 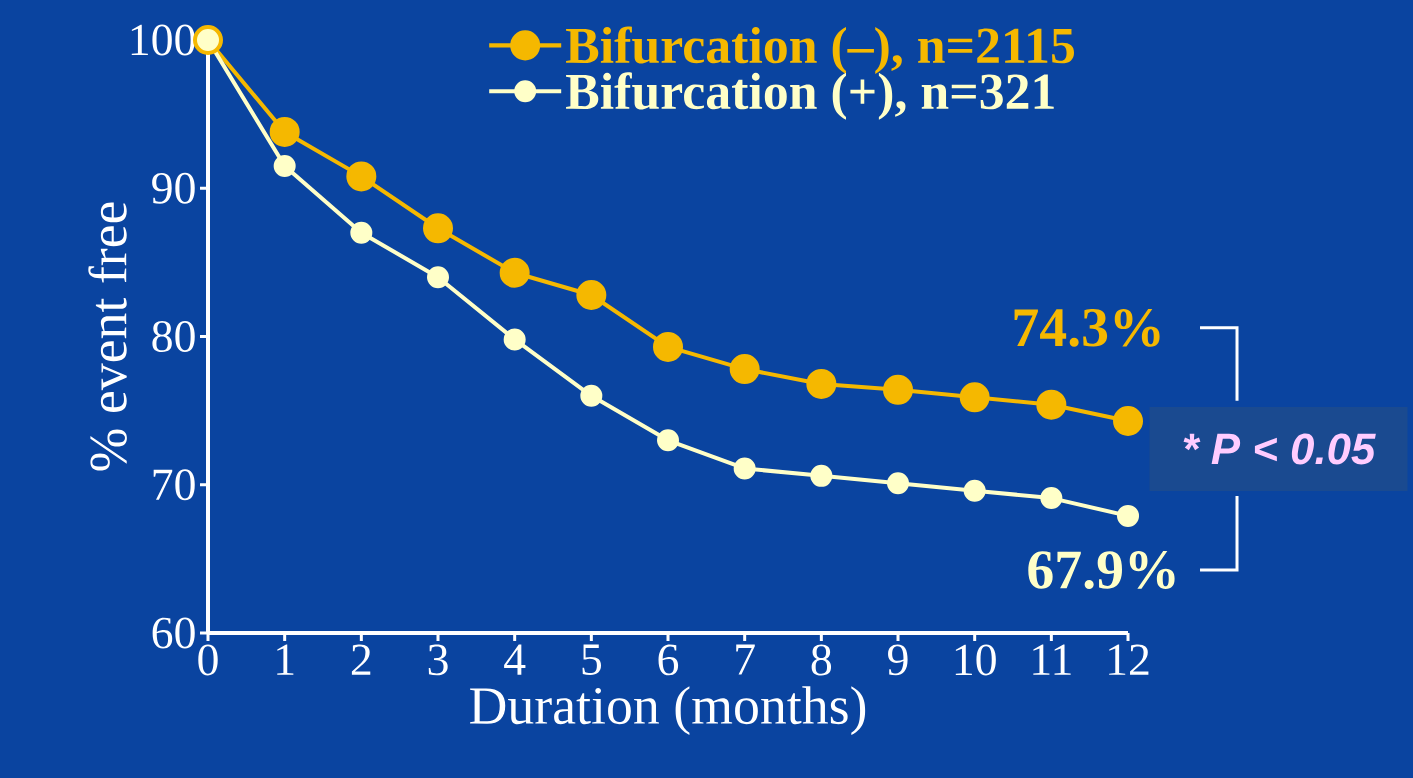 What do you see at coordinates (1129, 659) in the screenshot?
I see `x-tick-label: 12` at bounding box center [1129, 659].